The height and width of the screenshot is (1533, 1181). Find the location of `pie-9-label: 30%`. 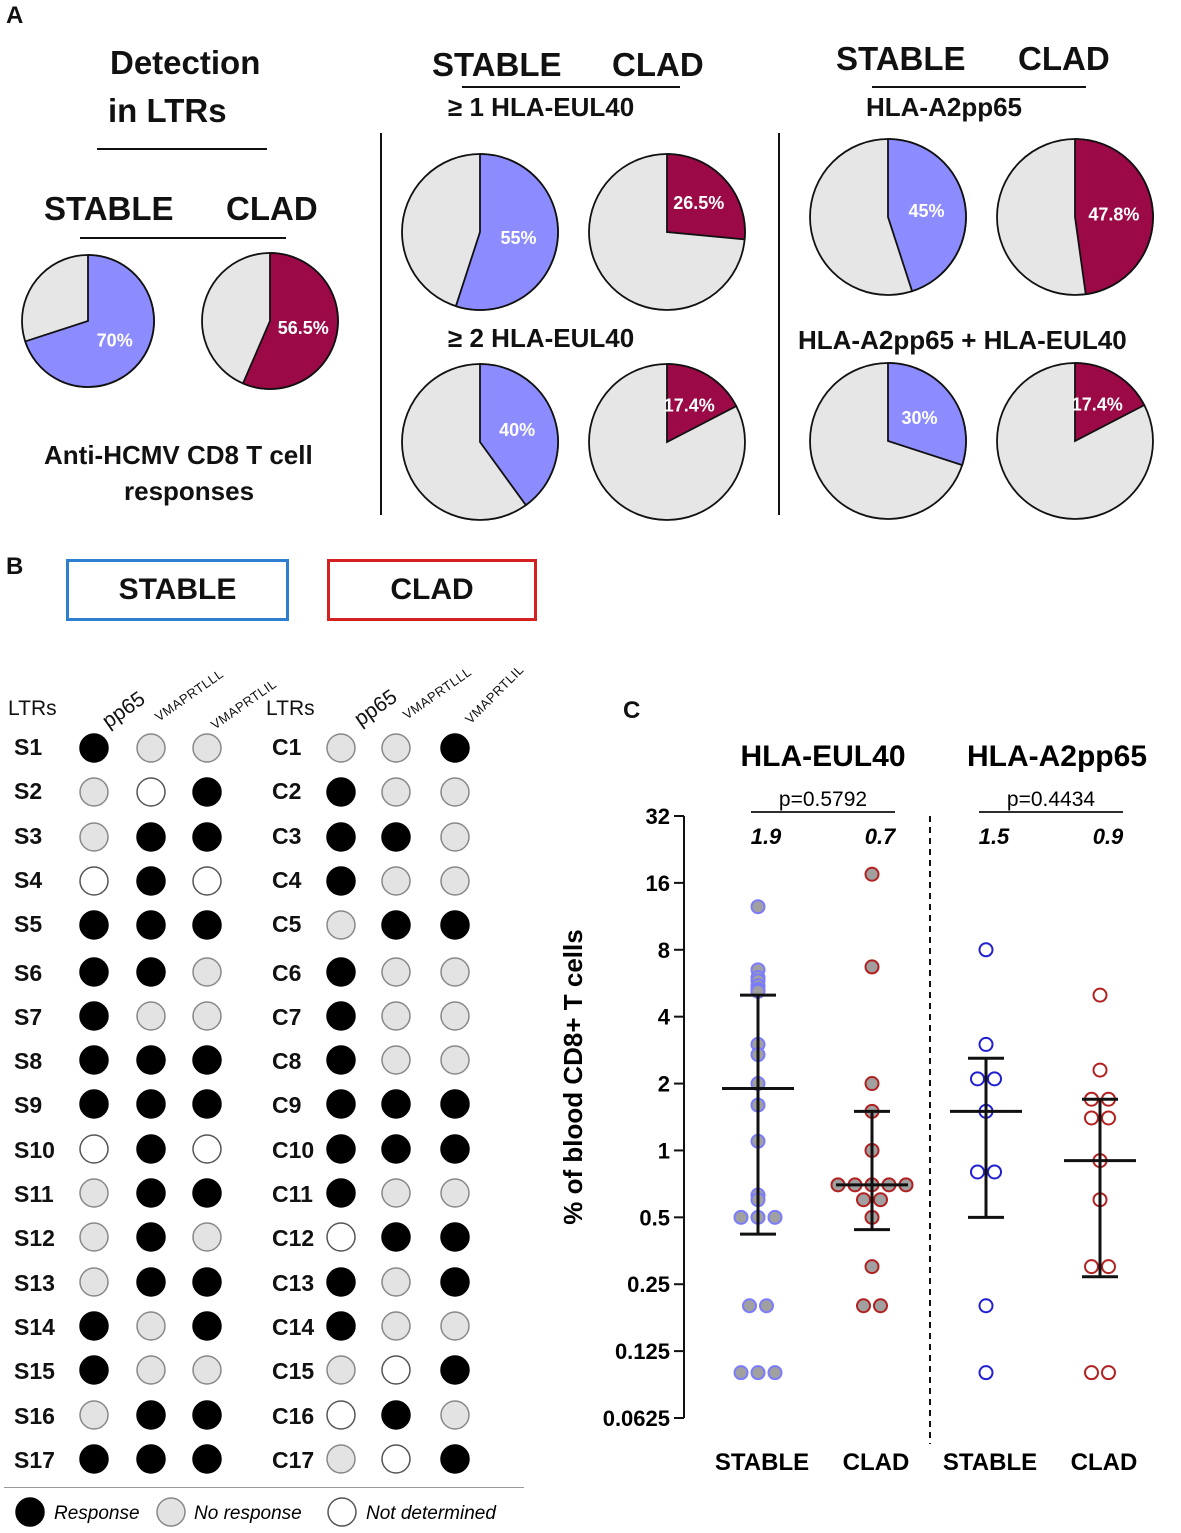

pie-9-label: 30% is located at coordinates (920, 418).